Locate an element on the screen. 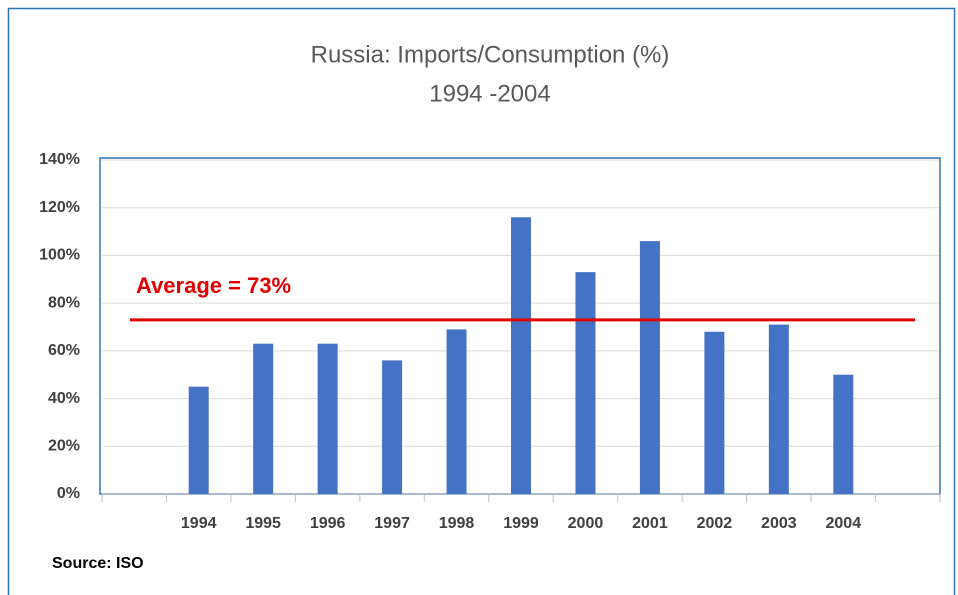 This screenshot has height=595, width=958. chart-title: Russia: Imports/Consumption (%) is located at coordinates (490, 54).